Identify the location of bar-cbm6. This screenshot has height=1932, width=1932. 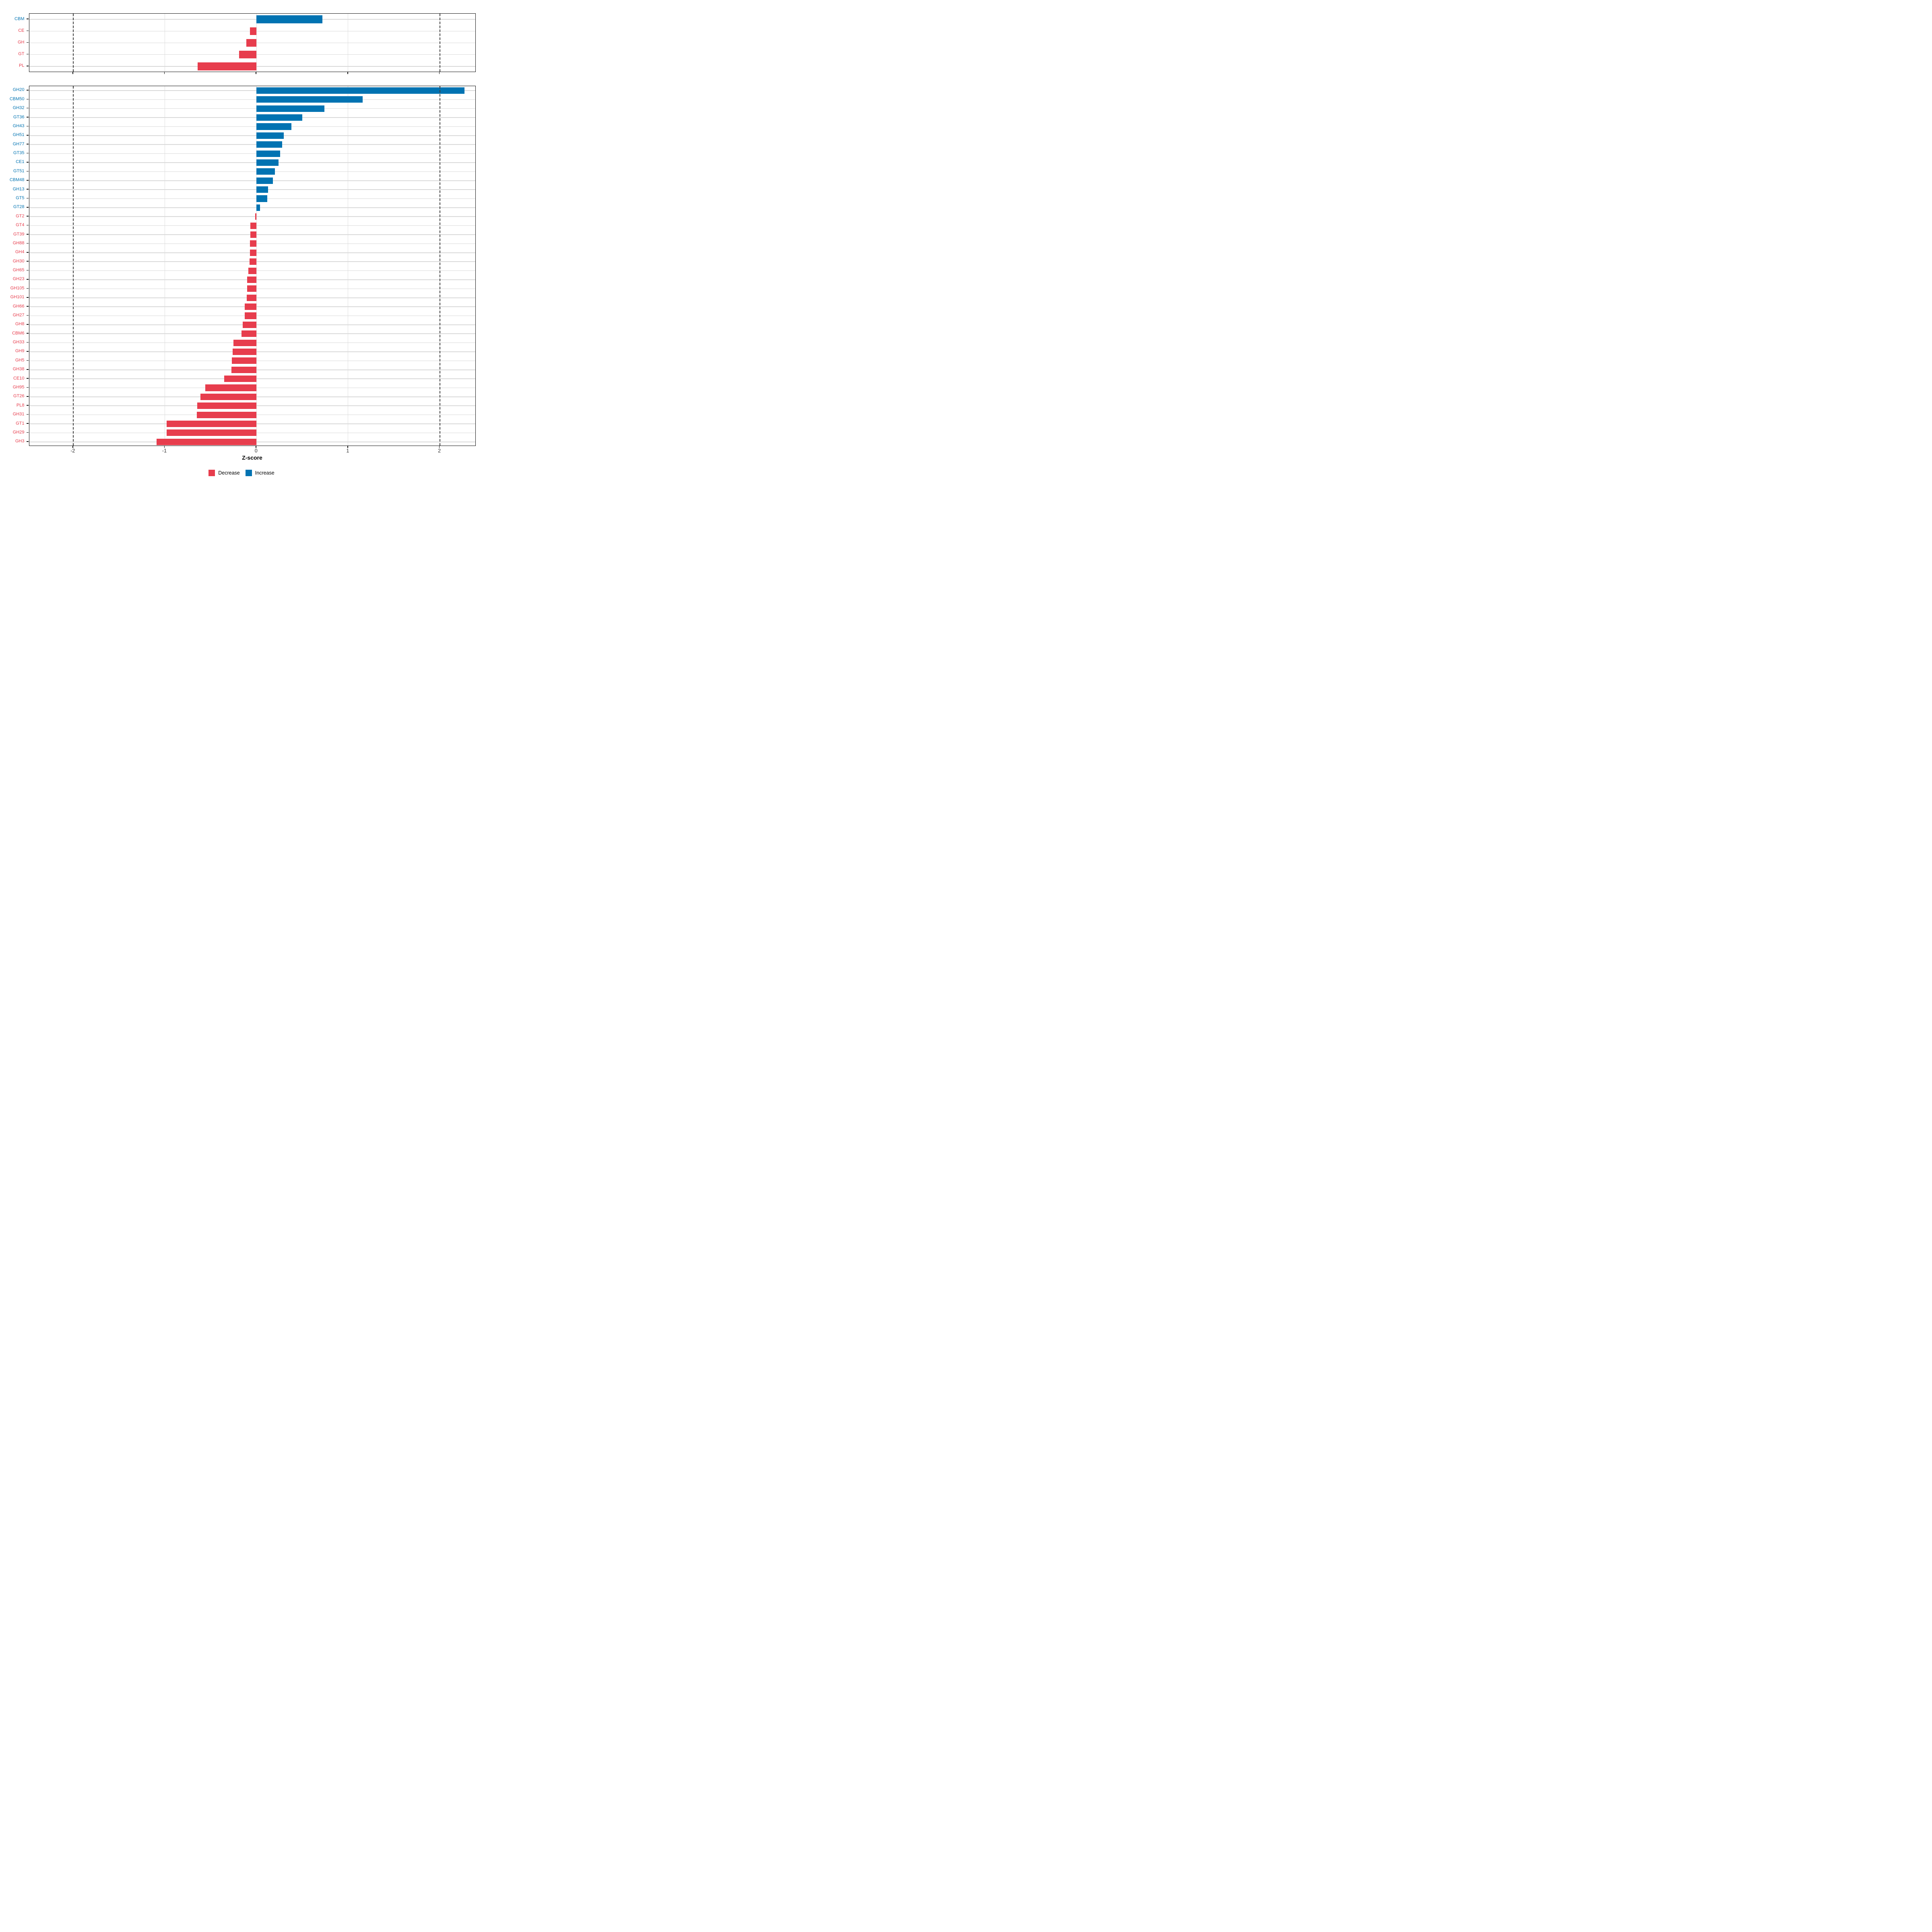
(249, 333).